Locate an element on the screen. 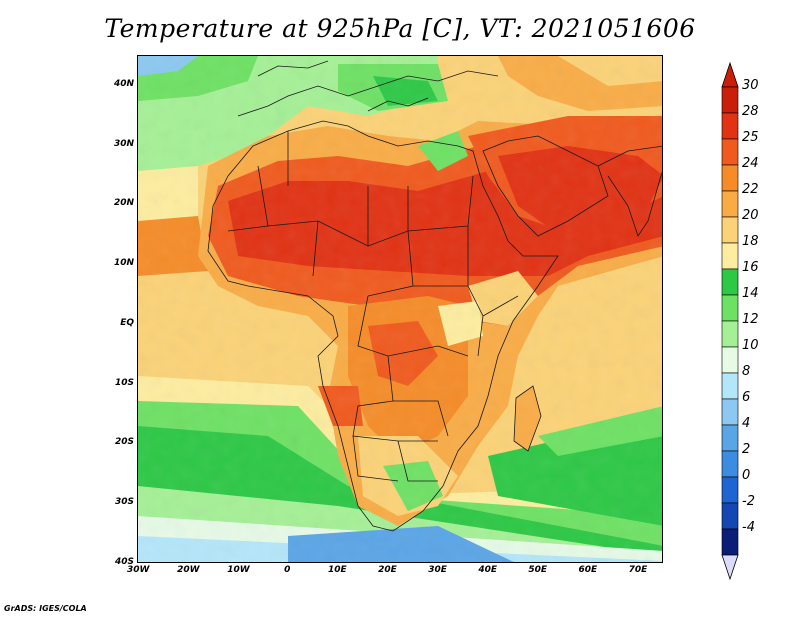 This screenshot has width=800, height=618. colorbar-level-label: 18 is located at coordinates (750, 241).